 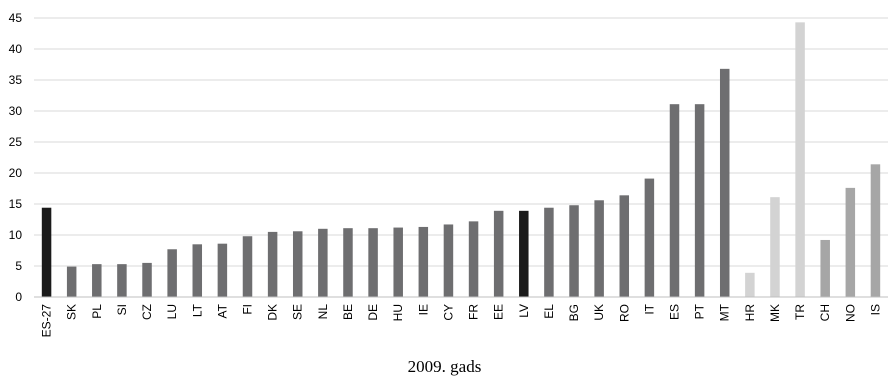 I want to click on x-tick-label: ES, so click(x=675, y=312).